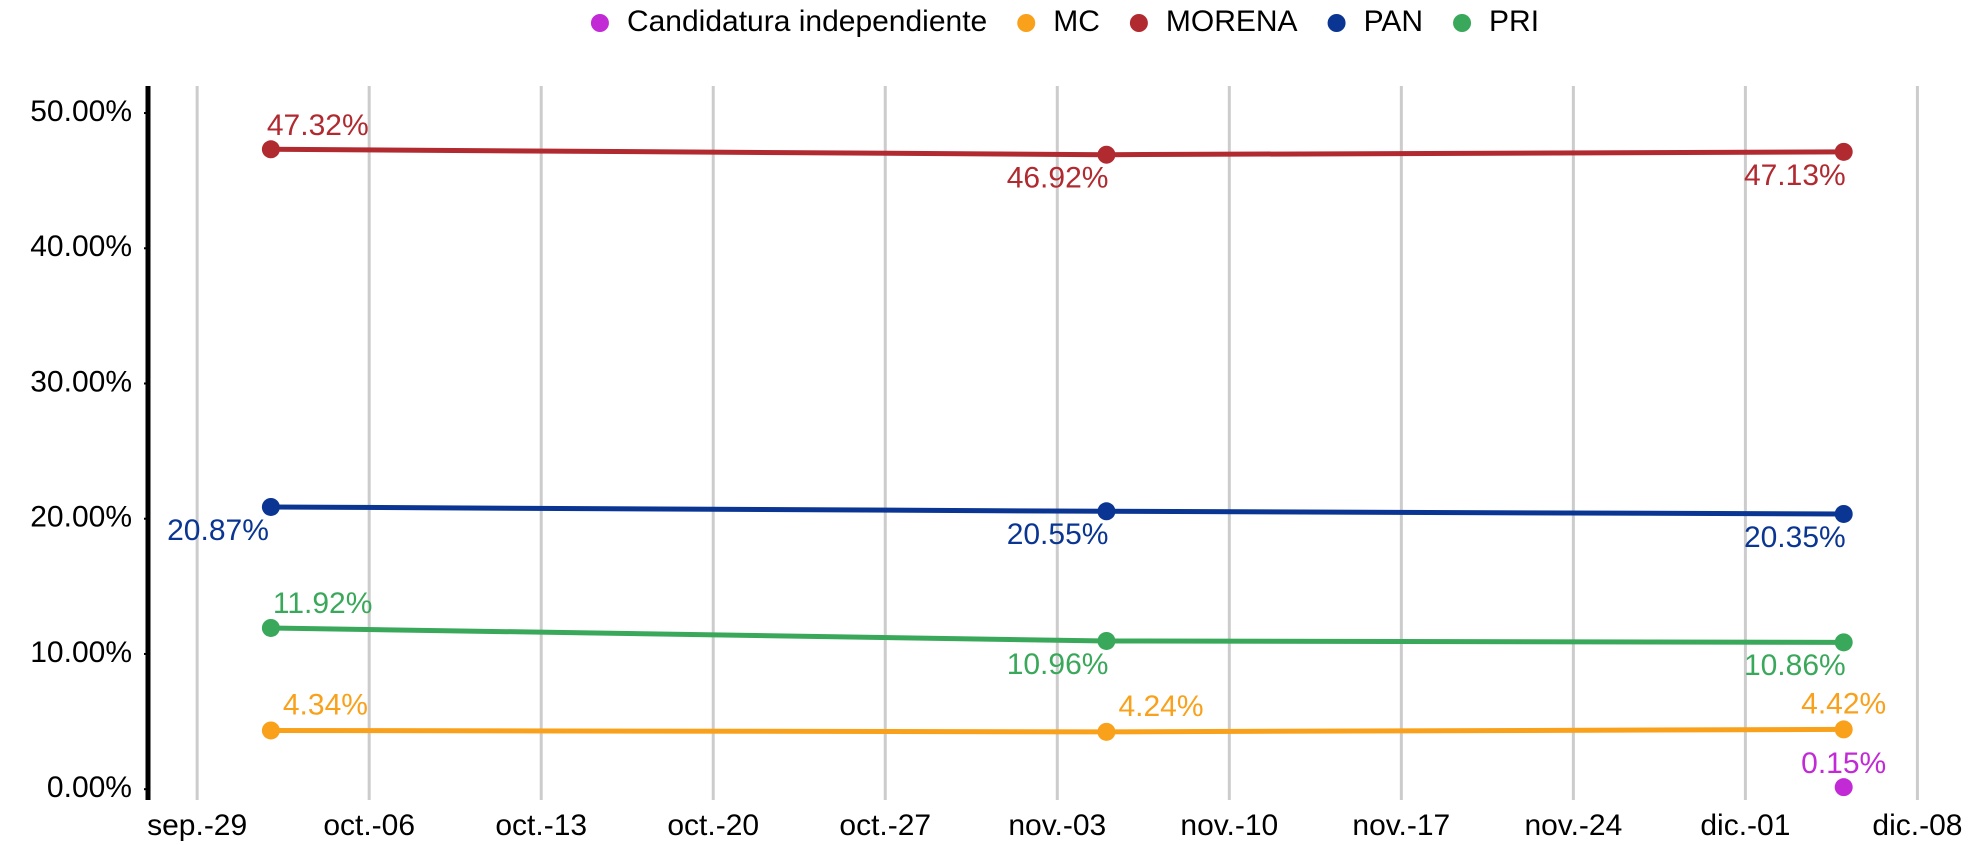 This screenshot has height=845, width=1977. What do you see at coordinates (1573, 825) in the screenshot?
I see `x-tick-label: nov.-24` at bounding box center [1573, 825].